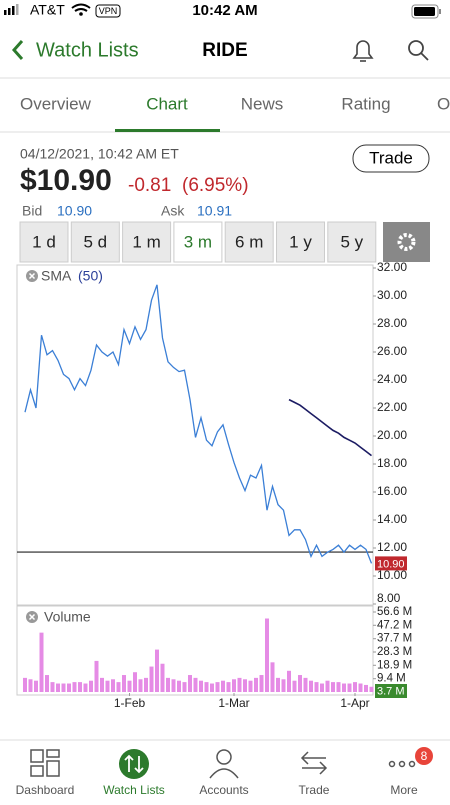  What do you see at coordinates (45, 790) in the screenshot?
I see `bottom-tab: Dashboard` at bounding box center [45, 790].